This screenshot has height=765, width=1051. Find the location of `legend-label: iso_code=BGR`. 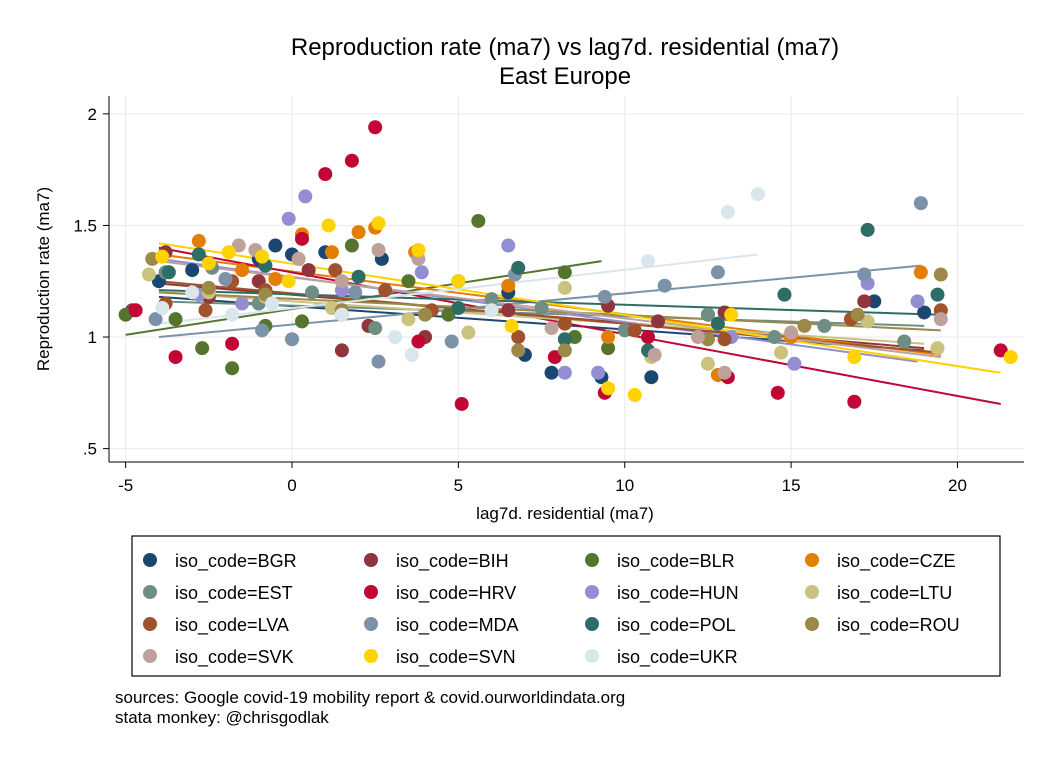

legend-label: iso_code=BGR is located at coordinates (236, 561).